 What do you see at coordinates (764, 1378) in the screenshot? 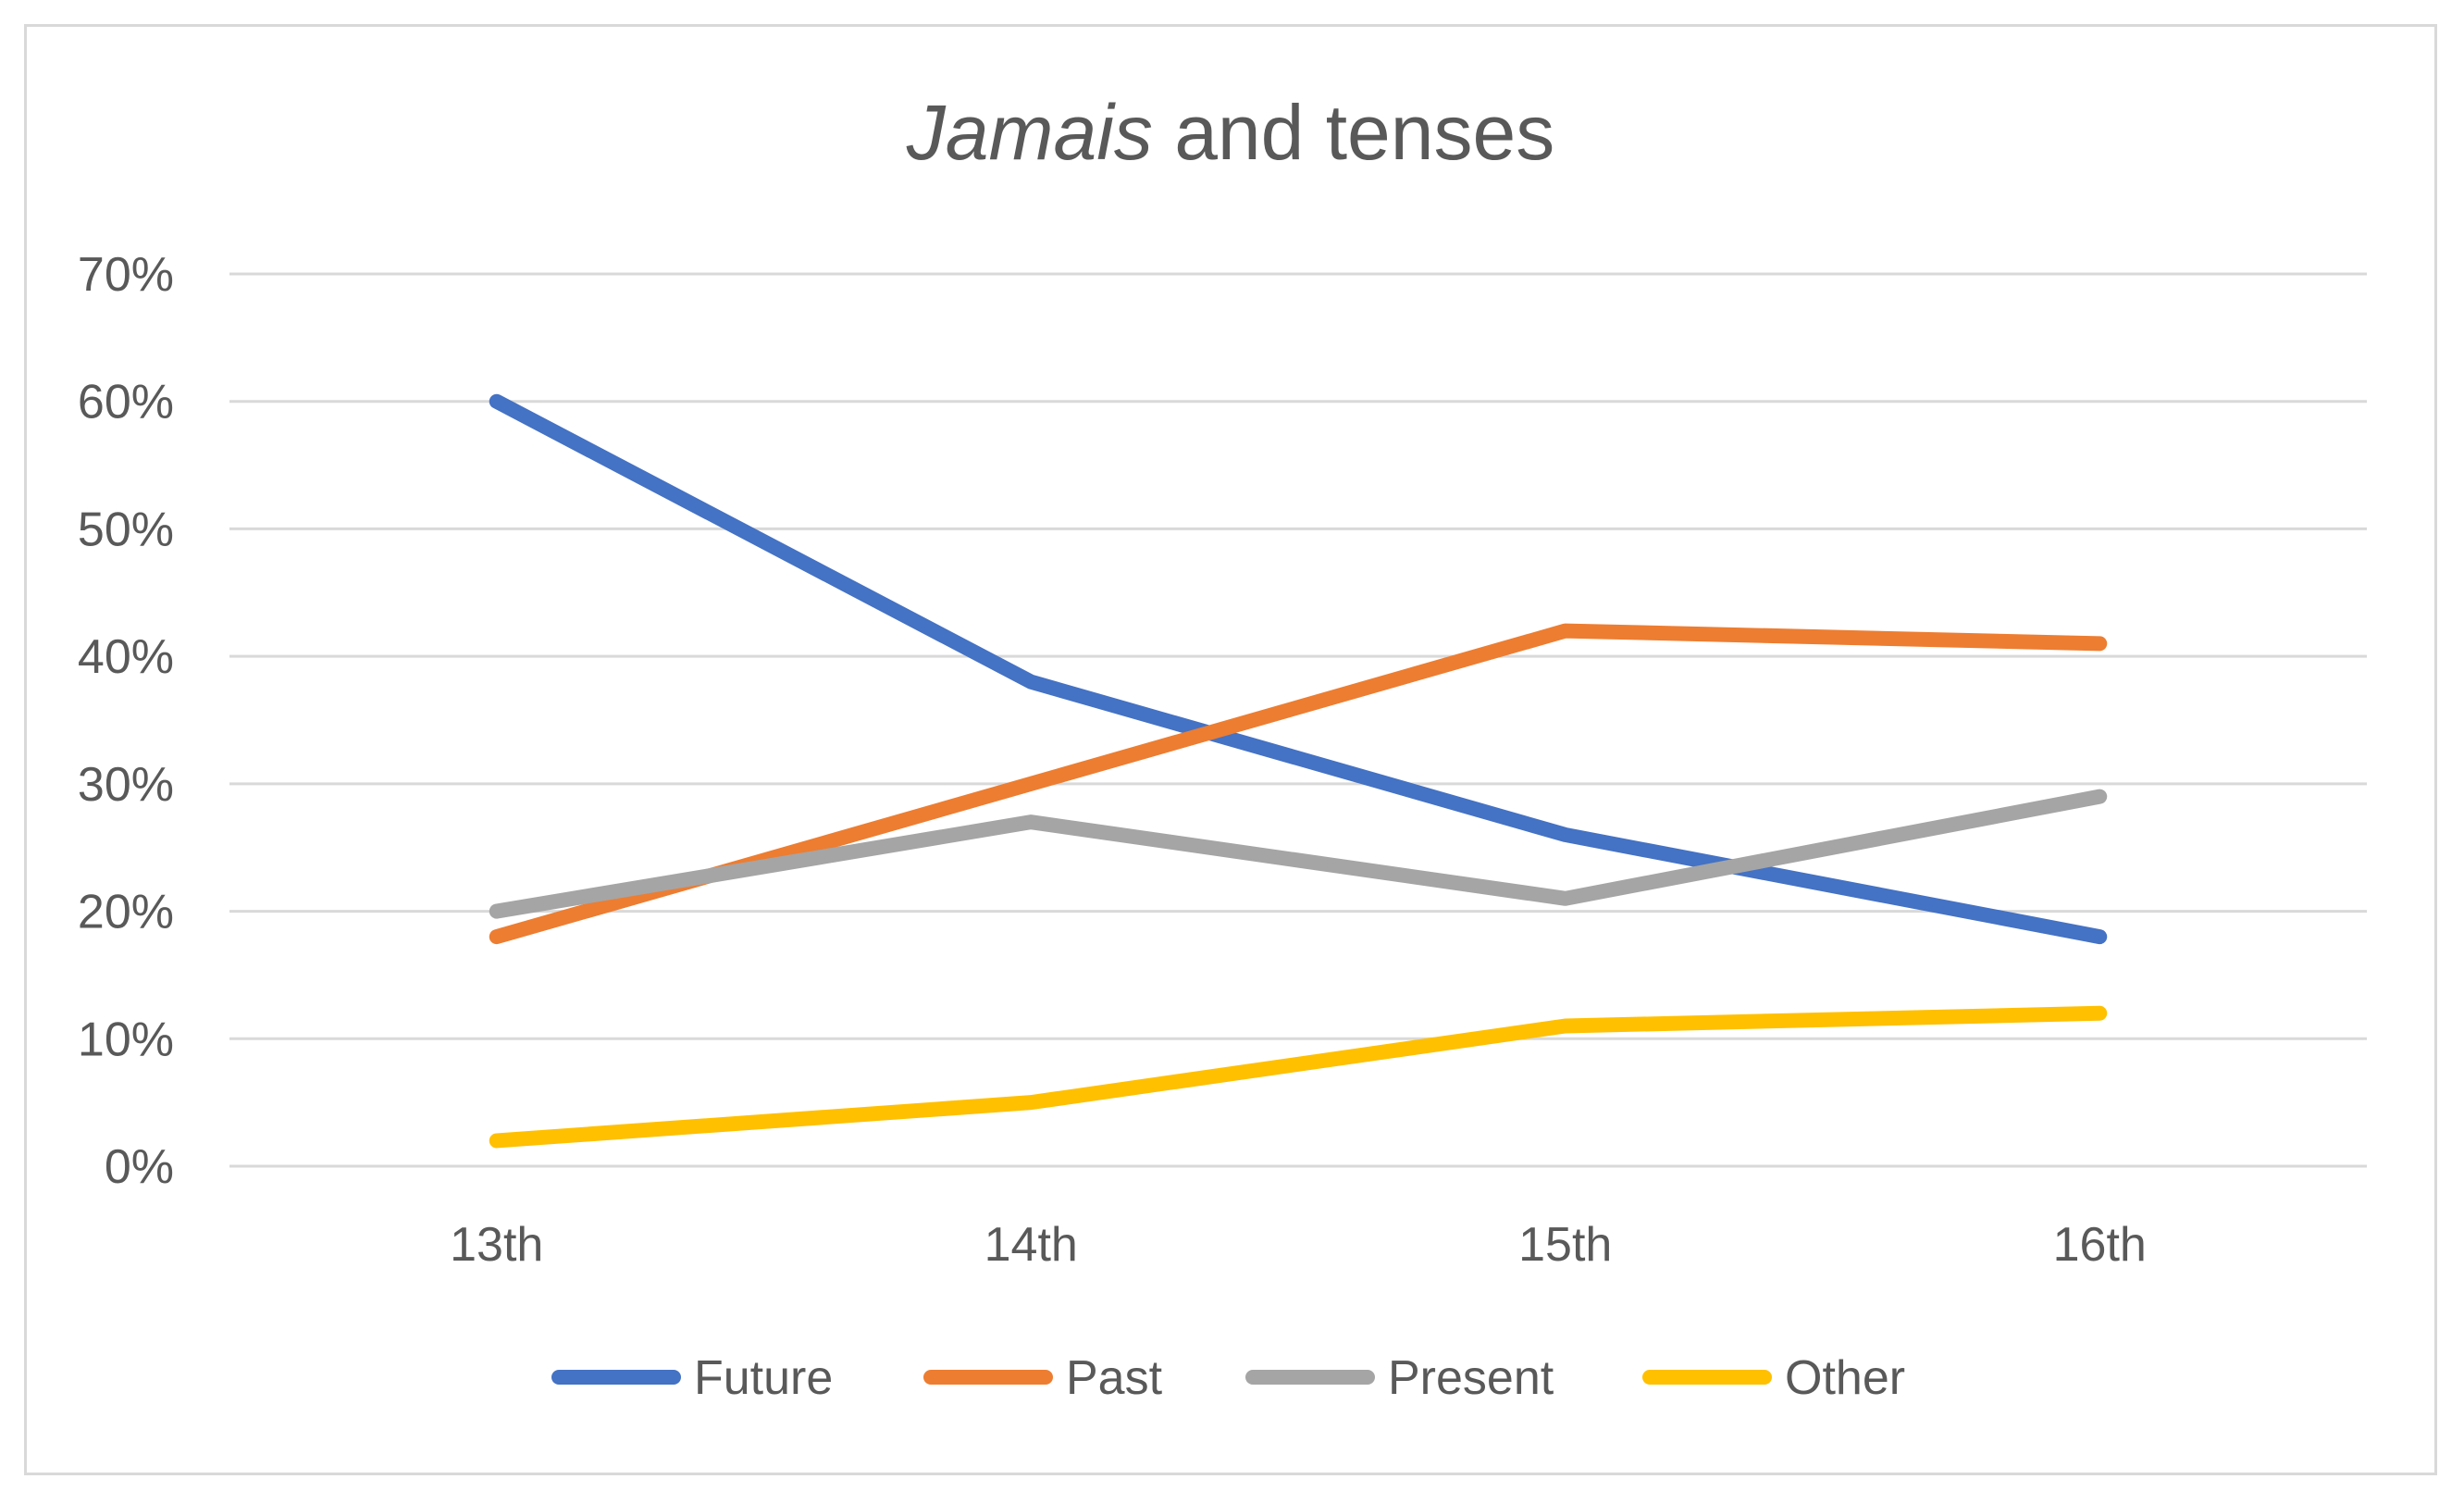
I see `legend-label: Future` at bounding box center [764, 1378].